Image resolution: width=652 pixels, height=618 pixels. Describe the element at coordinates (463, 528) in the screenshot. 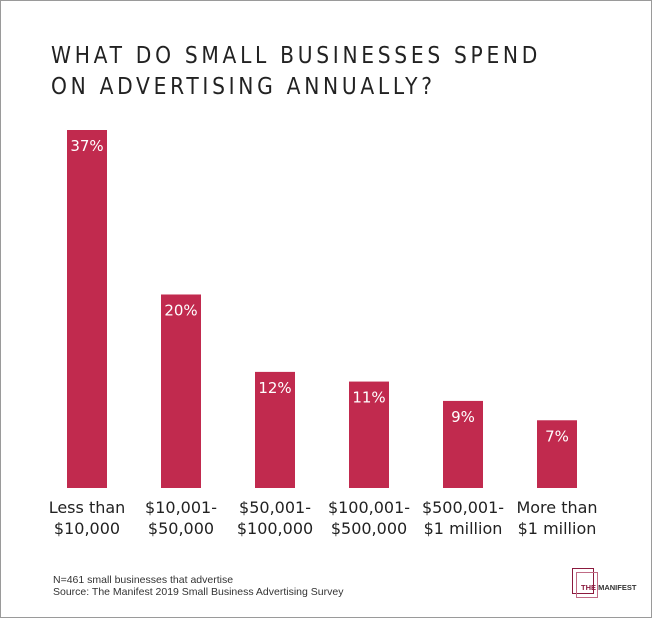

I see `category-label-4-1: $1 million` at that location.